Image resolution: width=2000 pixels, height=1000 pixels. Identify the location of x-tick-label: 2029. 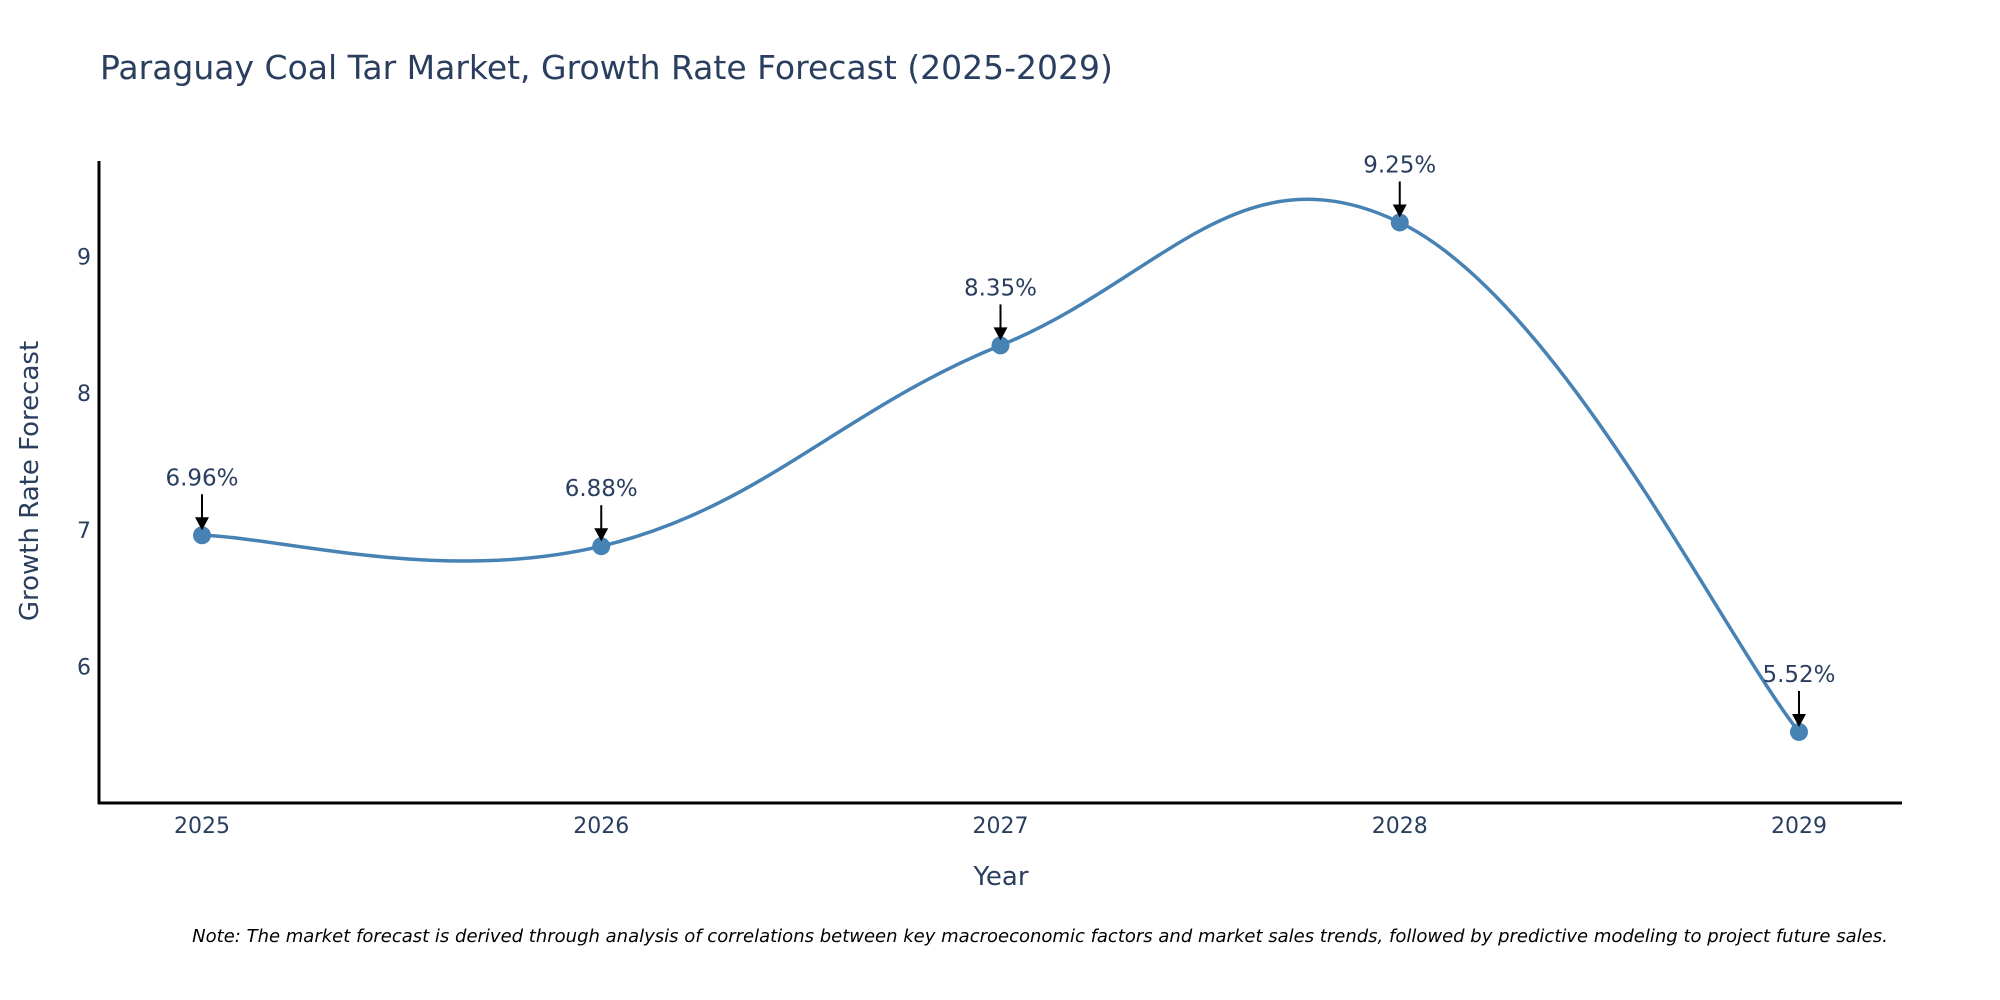
(1799, 826).